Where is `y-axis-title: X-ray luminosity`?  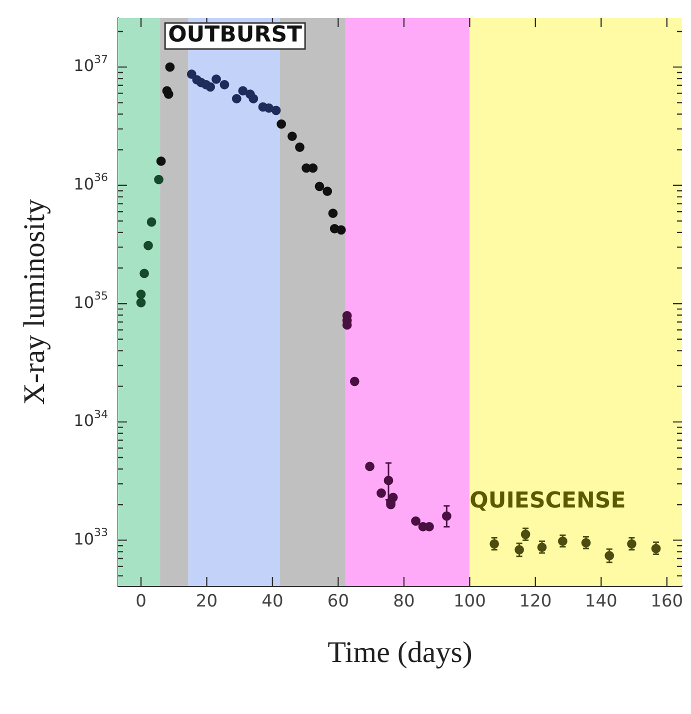
y-axis-title: X-ray luminosity is located at coordinates (34, 302).